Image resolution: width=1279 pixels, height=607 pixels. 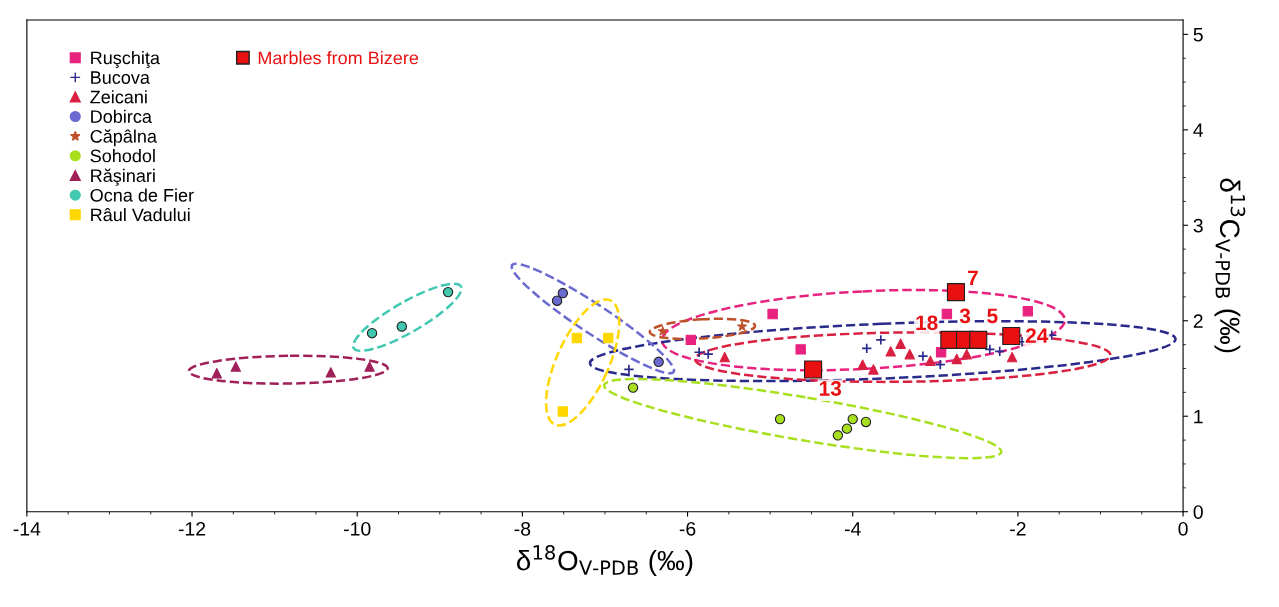 I want to click on legend-label: Ocna de Fier, so click(x=142, y=195).